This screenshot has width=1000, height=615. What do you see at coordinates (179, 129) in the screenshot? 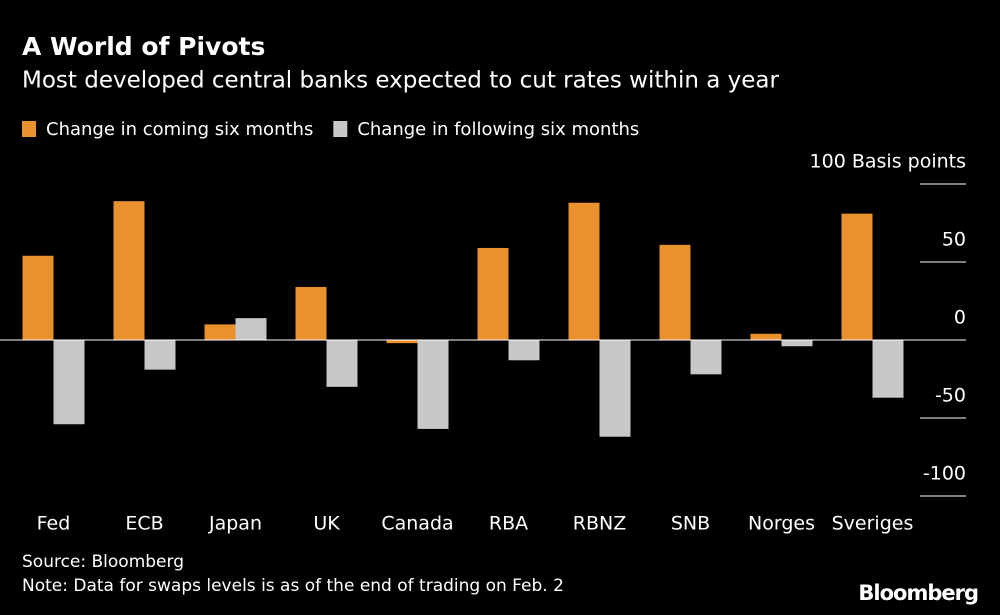
I see `legend-label: Change in coming six months` at bounding box center [179, 129].